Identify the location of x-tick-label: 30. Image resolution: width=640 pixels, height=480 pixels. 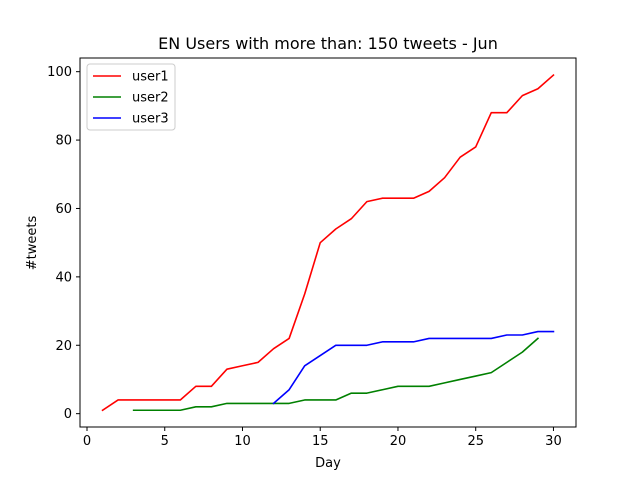
(553, 441).